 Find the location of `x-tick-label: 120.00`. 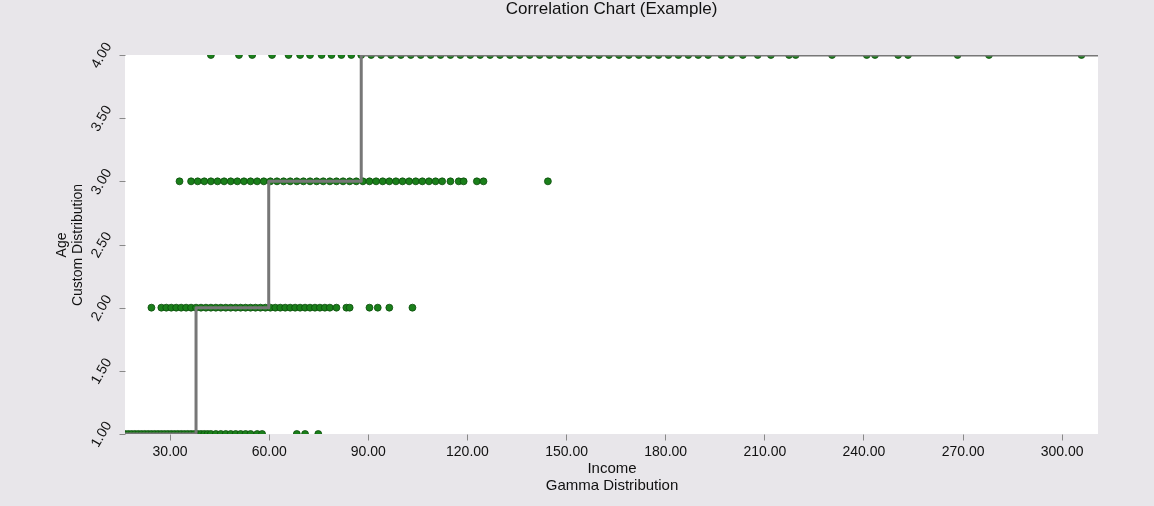

x-tick-label: 120.00 is located at coordinates (468, 450).